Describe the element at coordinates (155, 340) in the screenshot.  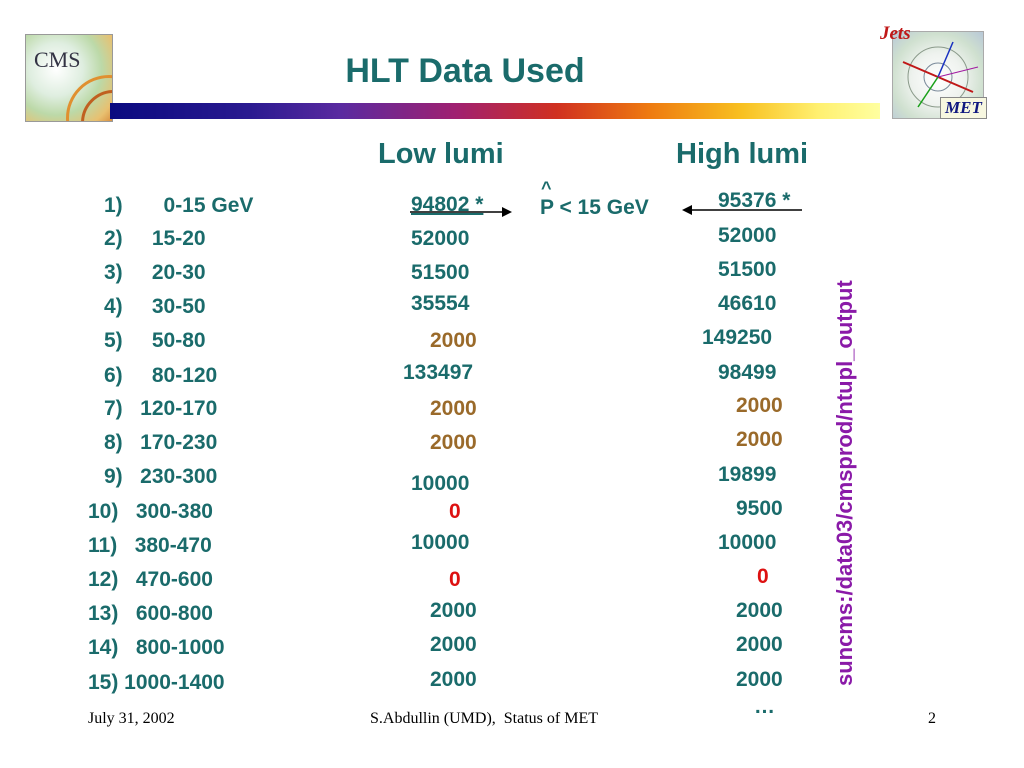
I see `bin-label: 5) 50-80` at that location.